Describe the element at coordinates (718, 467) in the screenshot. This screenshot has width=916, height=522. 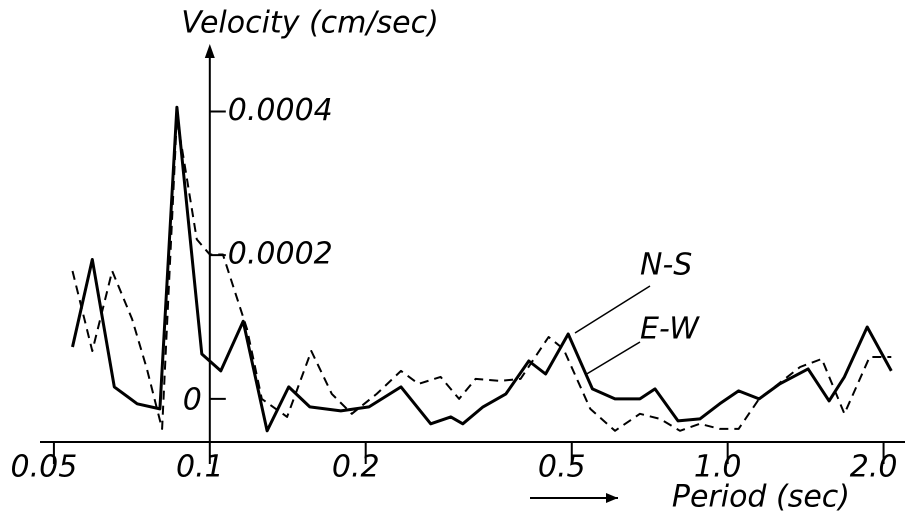
I see `x-tick-label: 1.0` at that location.